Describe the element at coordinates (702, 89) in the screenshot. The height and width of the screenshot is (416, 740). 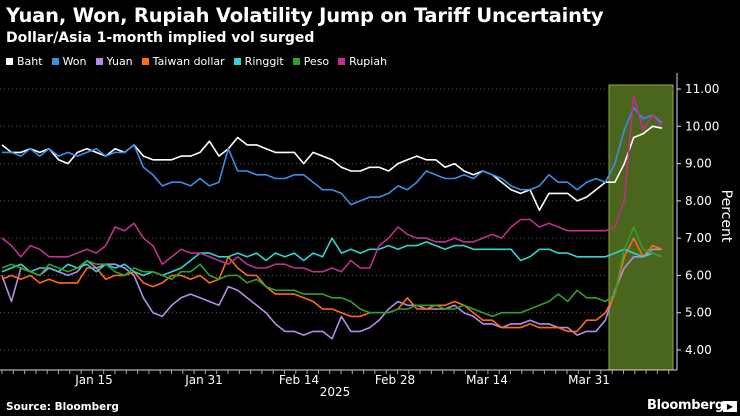
I see `y-tick-label: 11.00` at that location.